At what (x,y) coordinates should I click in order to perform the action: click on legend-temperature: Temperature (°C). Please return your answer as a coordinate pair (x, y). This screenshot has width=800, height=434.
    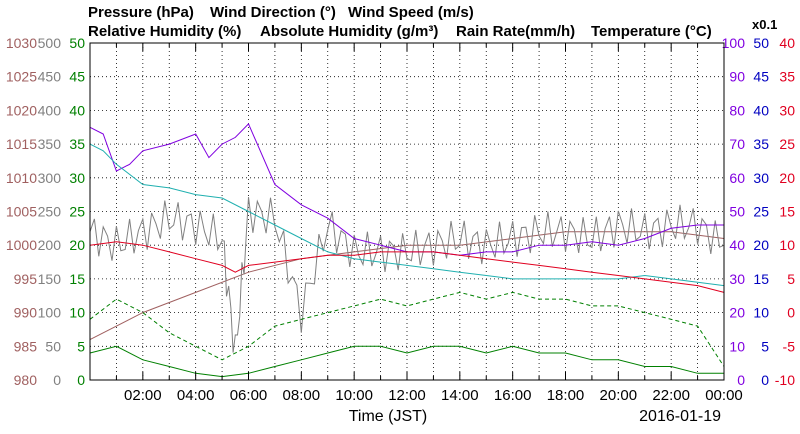
    Looking at the image, I should click on (651, 31).